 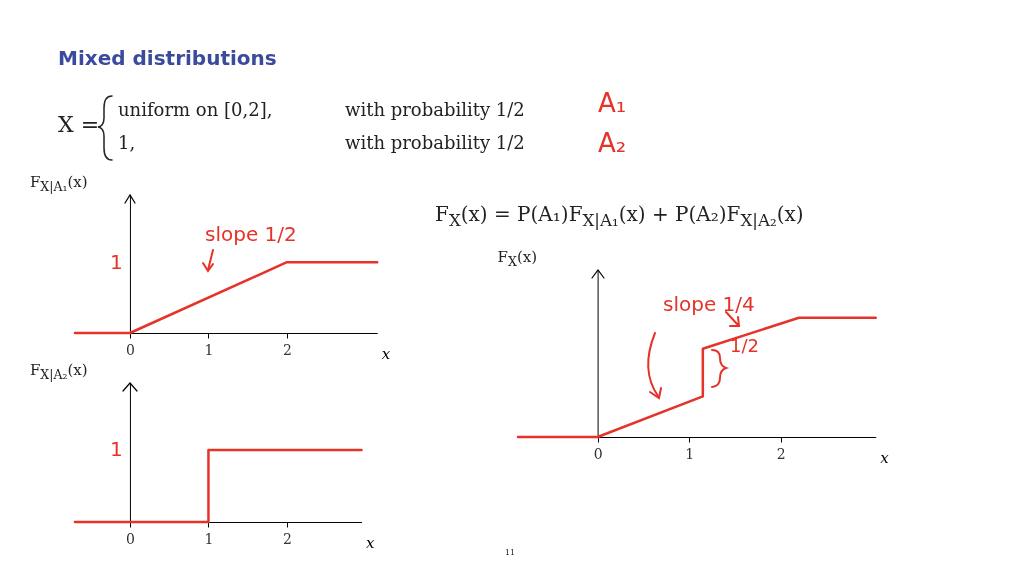 I want to click on text: 1,, so click(x=127, y=142).